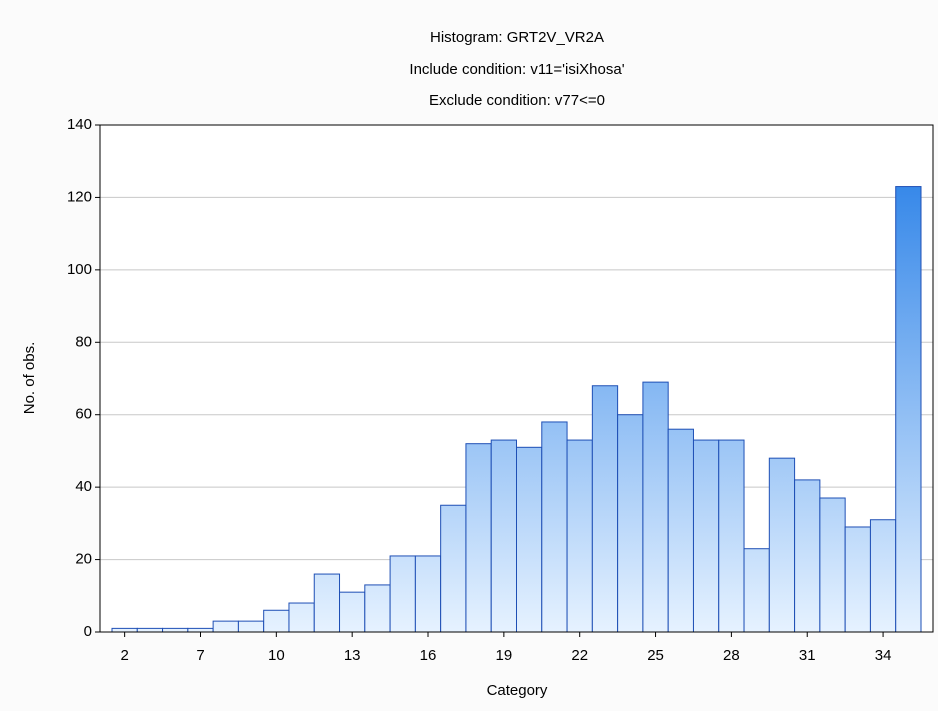  What do you see at coordinates (200, 655) in the screenshot?
I see `x-tick-label: 7` at bounding box center [200, 655].